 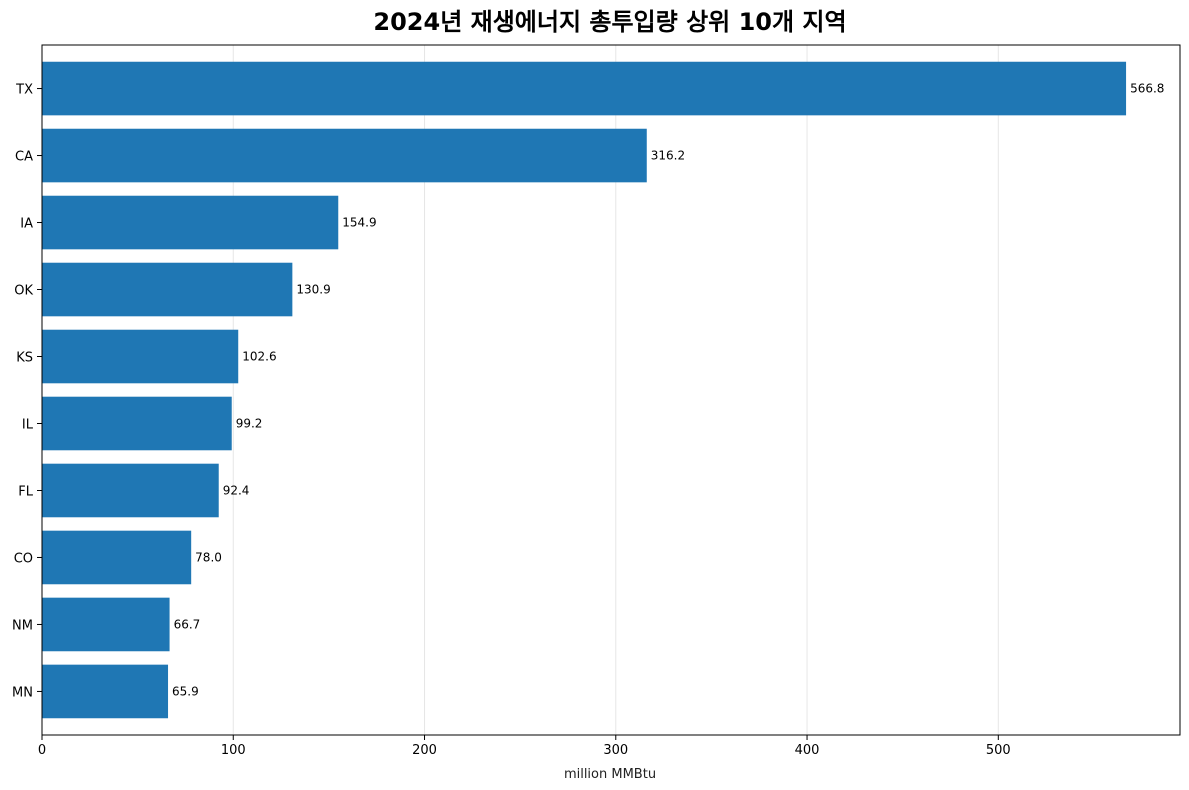 I want to click on y-tick-label-il: IL, so click(x=28, y=424).